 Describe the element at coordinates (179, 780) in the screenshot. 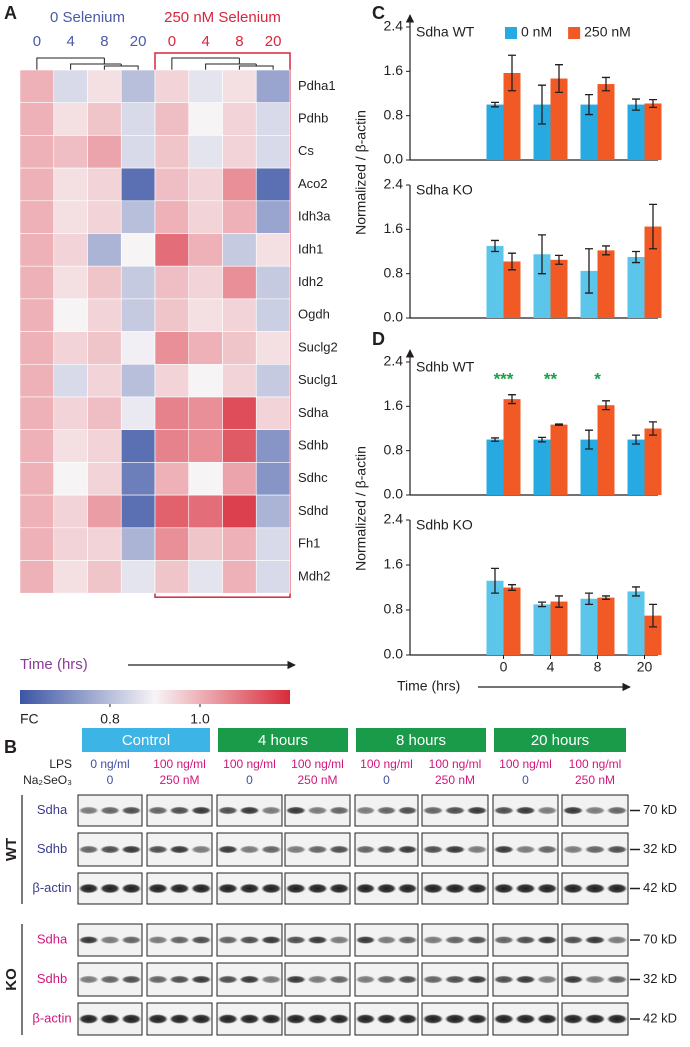

I see `selenium-label: 250 nM` at that location.